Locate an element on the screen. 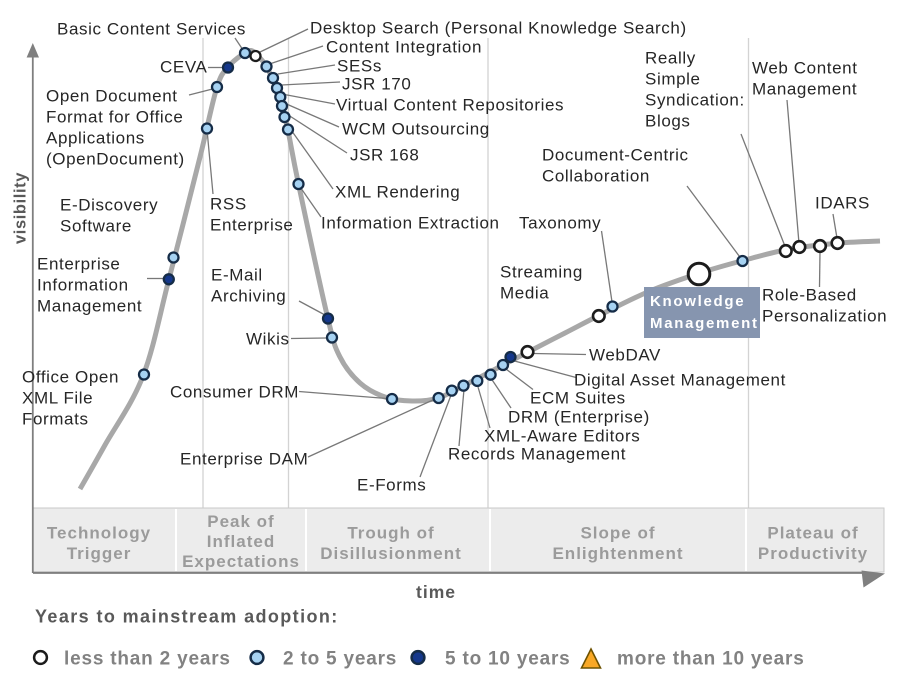 The height and width of the screenshot is (691, 898). svg-text: Role-Based is located at coordinates (809, 295).